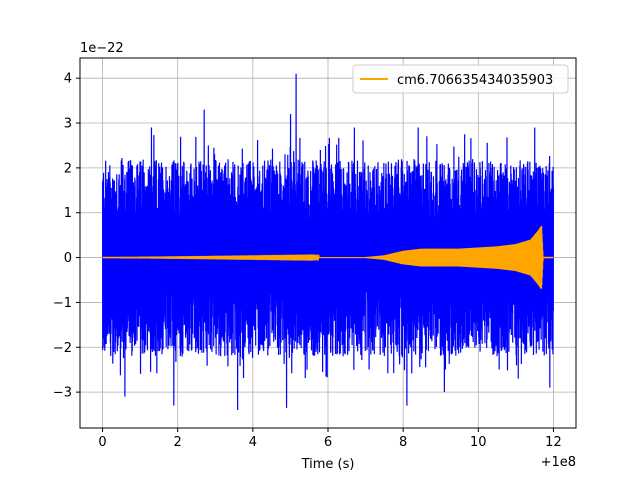 The height and width of the screenshot is (480, 640). I want to click on y-scale-label: 1e−22, so click(102, 48).